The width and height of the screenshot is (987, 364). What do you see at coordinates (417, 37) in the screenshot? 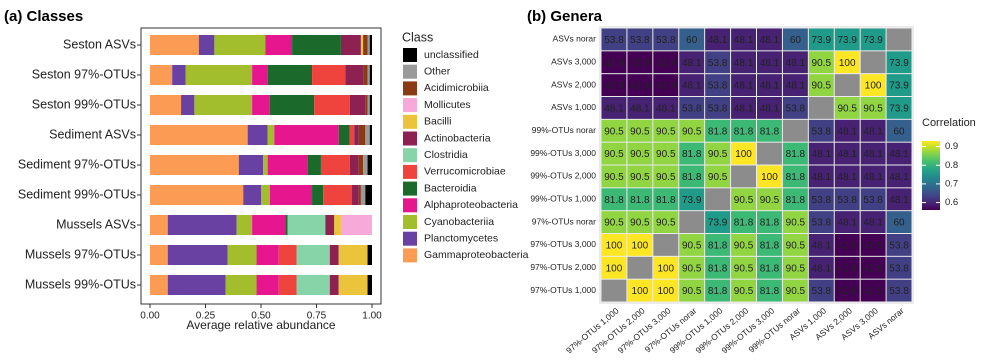
I see `legend-title: Class` at bounding box center [417, 37].